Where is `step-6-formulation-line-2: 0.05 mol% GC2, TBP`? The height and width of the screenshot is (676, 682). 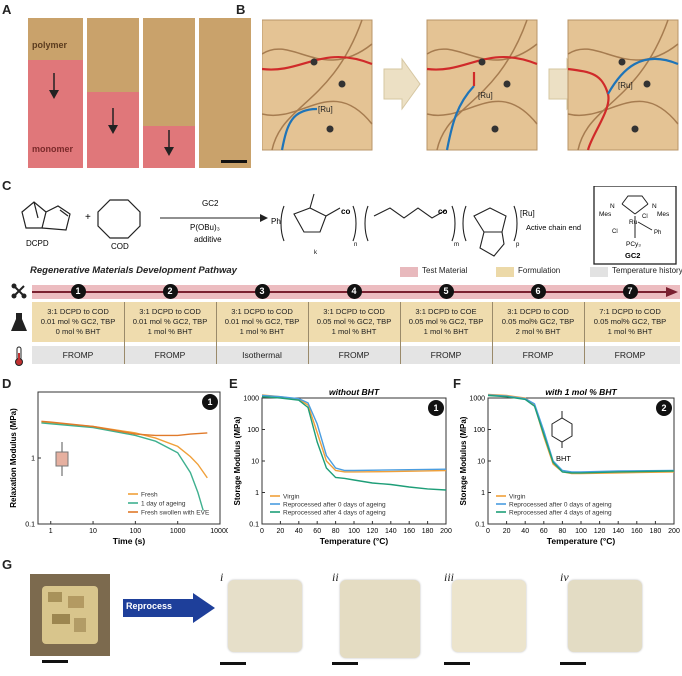 step-6-formulation-line-2: 0.05 mol% GC2, TBP is located at coordinates (538, 321).